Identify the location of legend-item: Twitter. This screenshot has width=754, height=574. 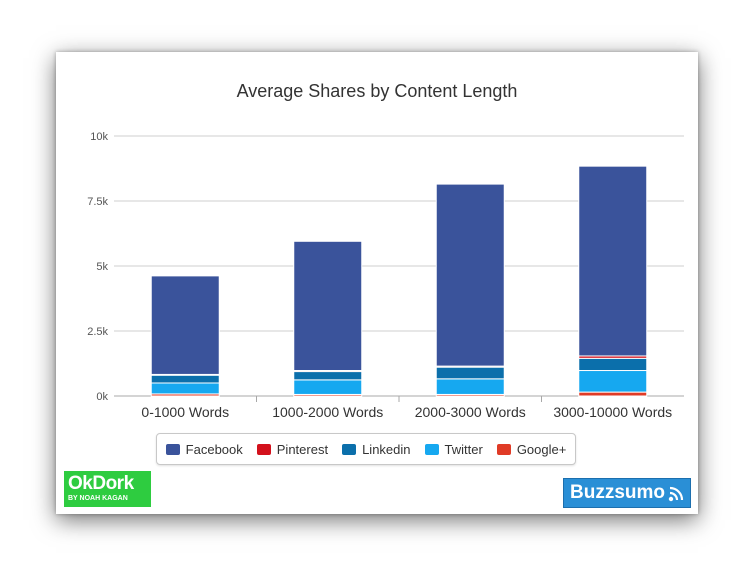
(453, 449).